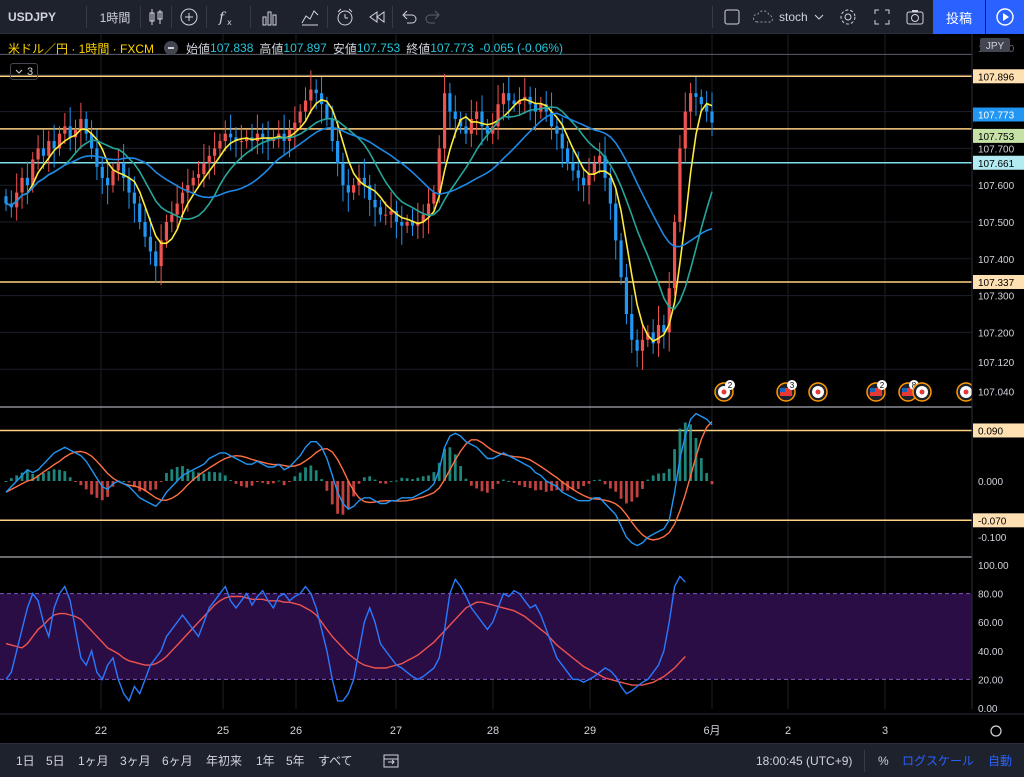  What do you see at coordinates (310, 17) in the screenshot?
I see `templates-icon` at bounding box center [310, 17].